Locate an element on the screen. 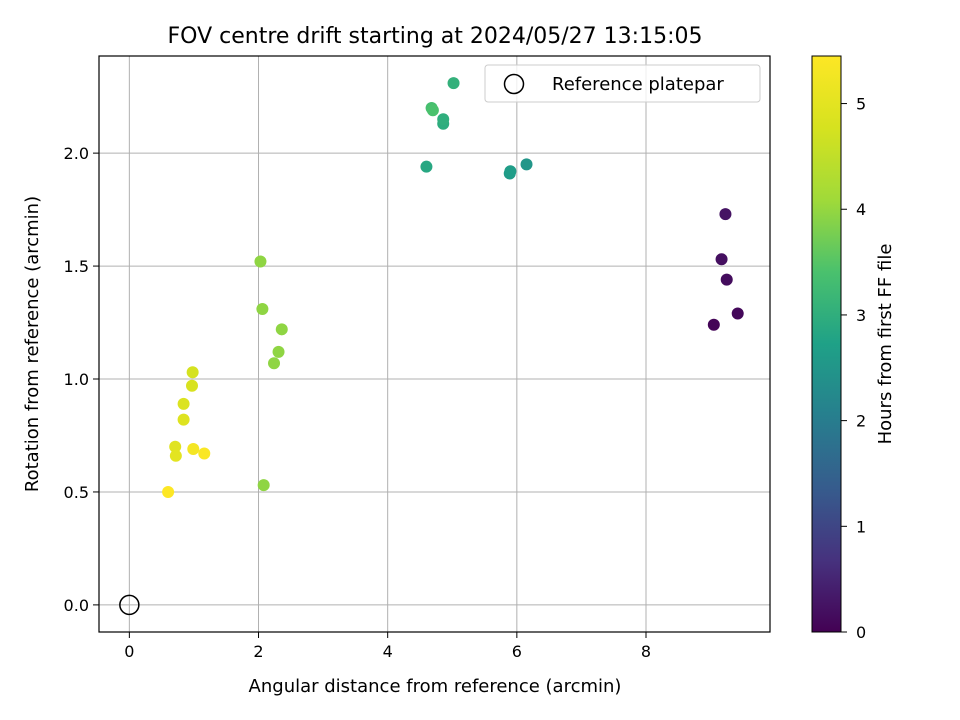  reference-marker-group is located at coordinates (129, 605).